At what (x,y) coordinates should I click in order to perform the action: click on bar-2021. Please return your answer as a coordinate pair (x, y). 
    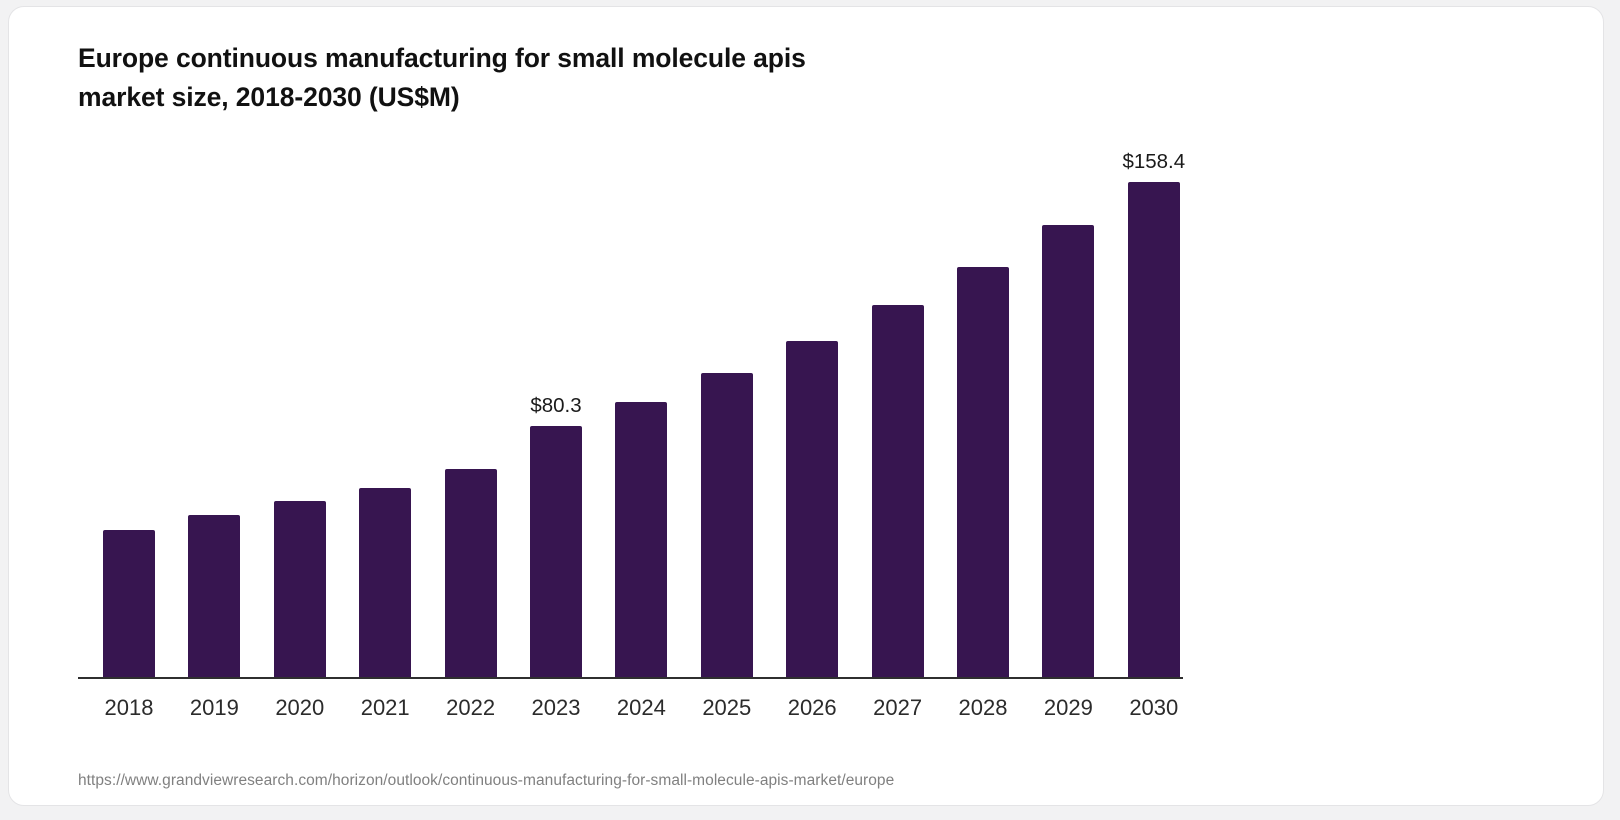
    Looking at the image, I should click on (385, 582).